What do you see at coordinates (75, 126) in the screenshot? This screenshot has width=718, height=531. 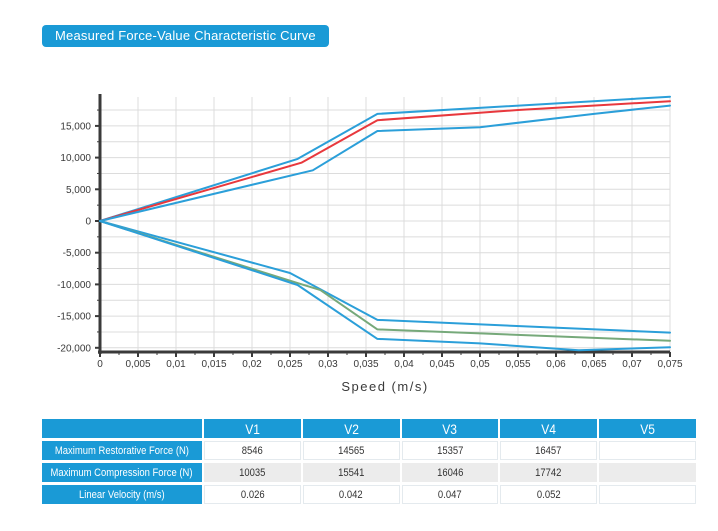 I see `svg-text: 15,000` at bounding box center [75, 126].